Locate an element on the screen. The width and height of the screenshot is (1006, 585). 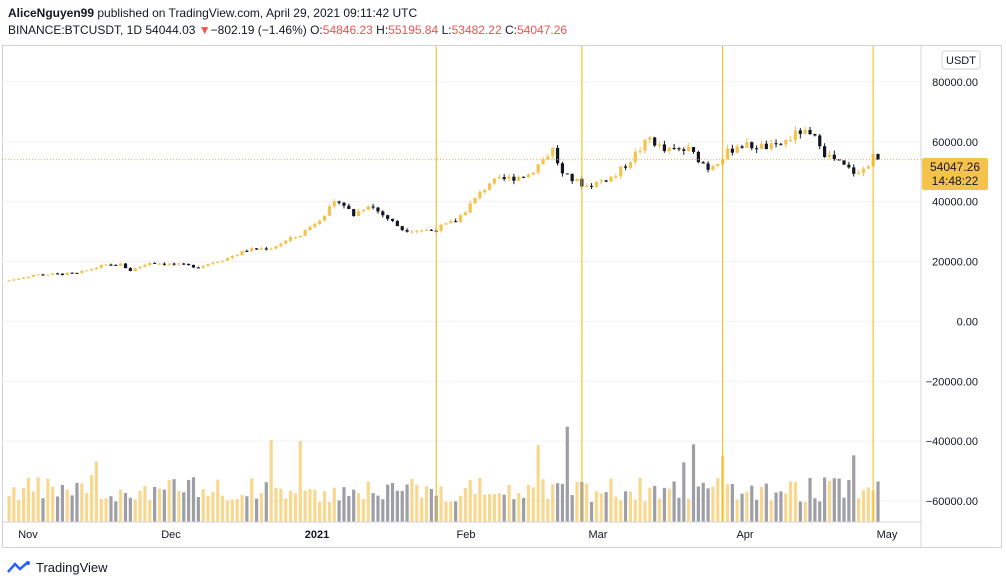
currency-badge: USDT is located at coordinates (961, 60).